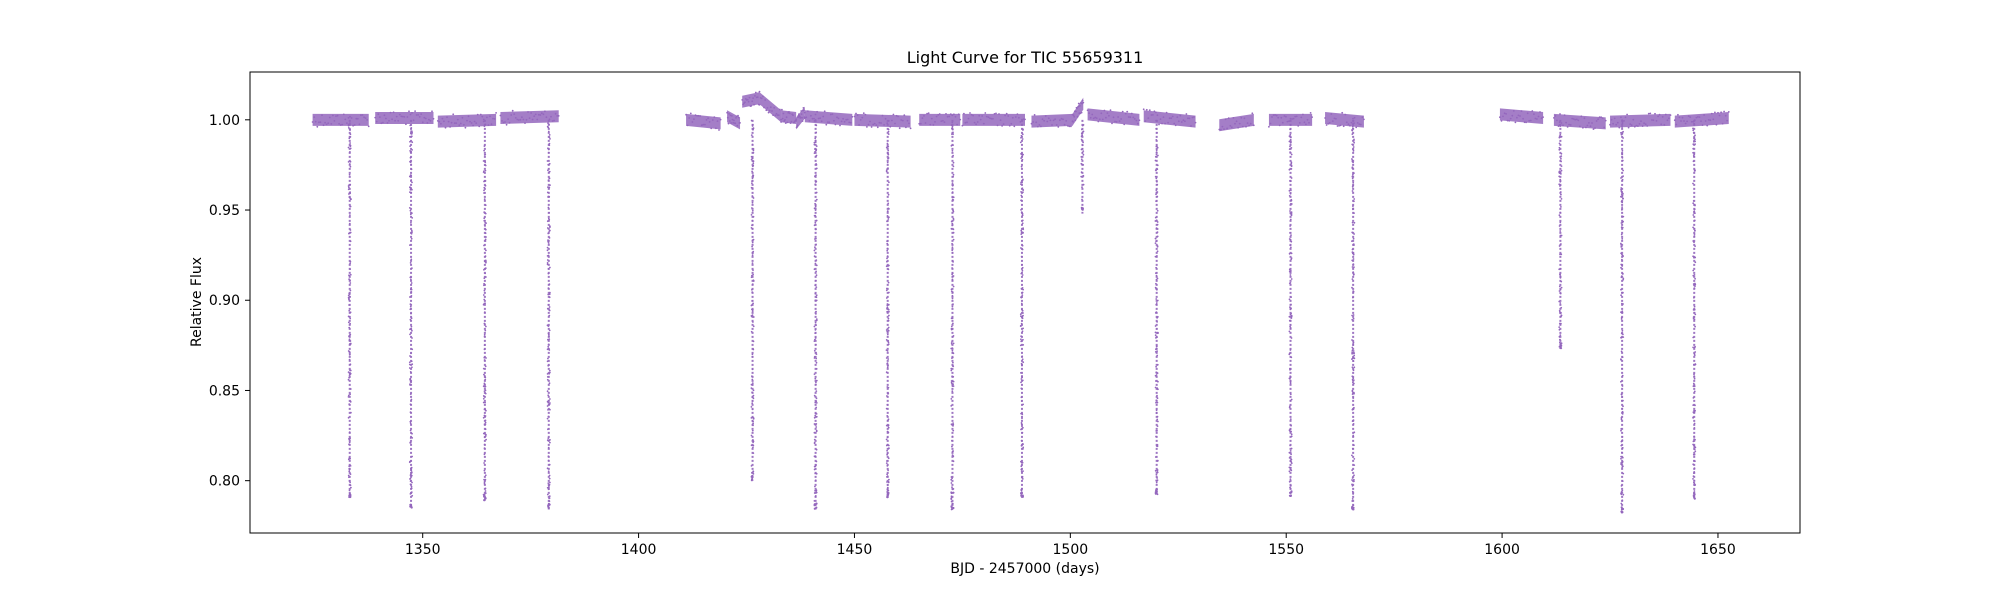 This screenshot has width=2000, height=600. What do you see at coordinates (1286, 550) in the screenshot?
I see `x-tick-label-1550: 1550` at bounding box center [1286, 550].